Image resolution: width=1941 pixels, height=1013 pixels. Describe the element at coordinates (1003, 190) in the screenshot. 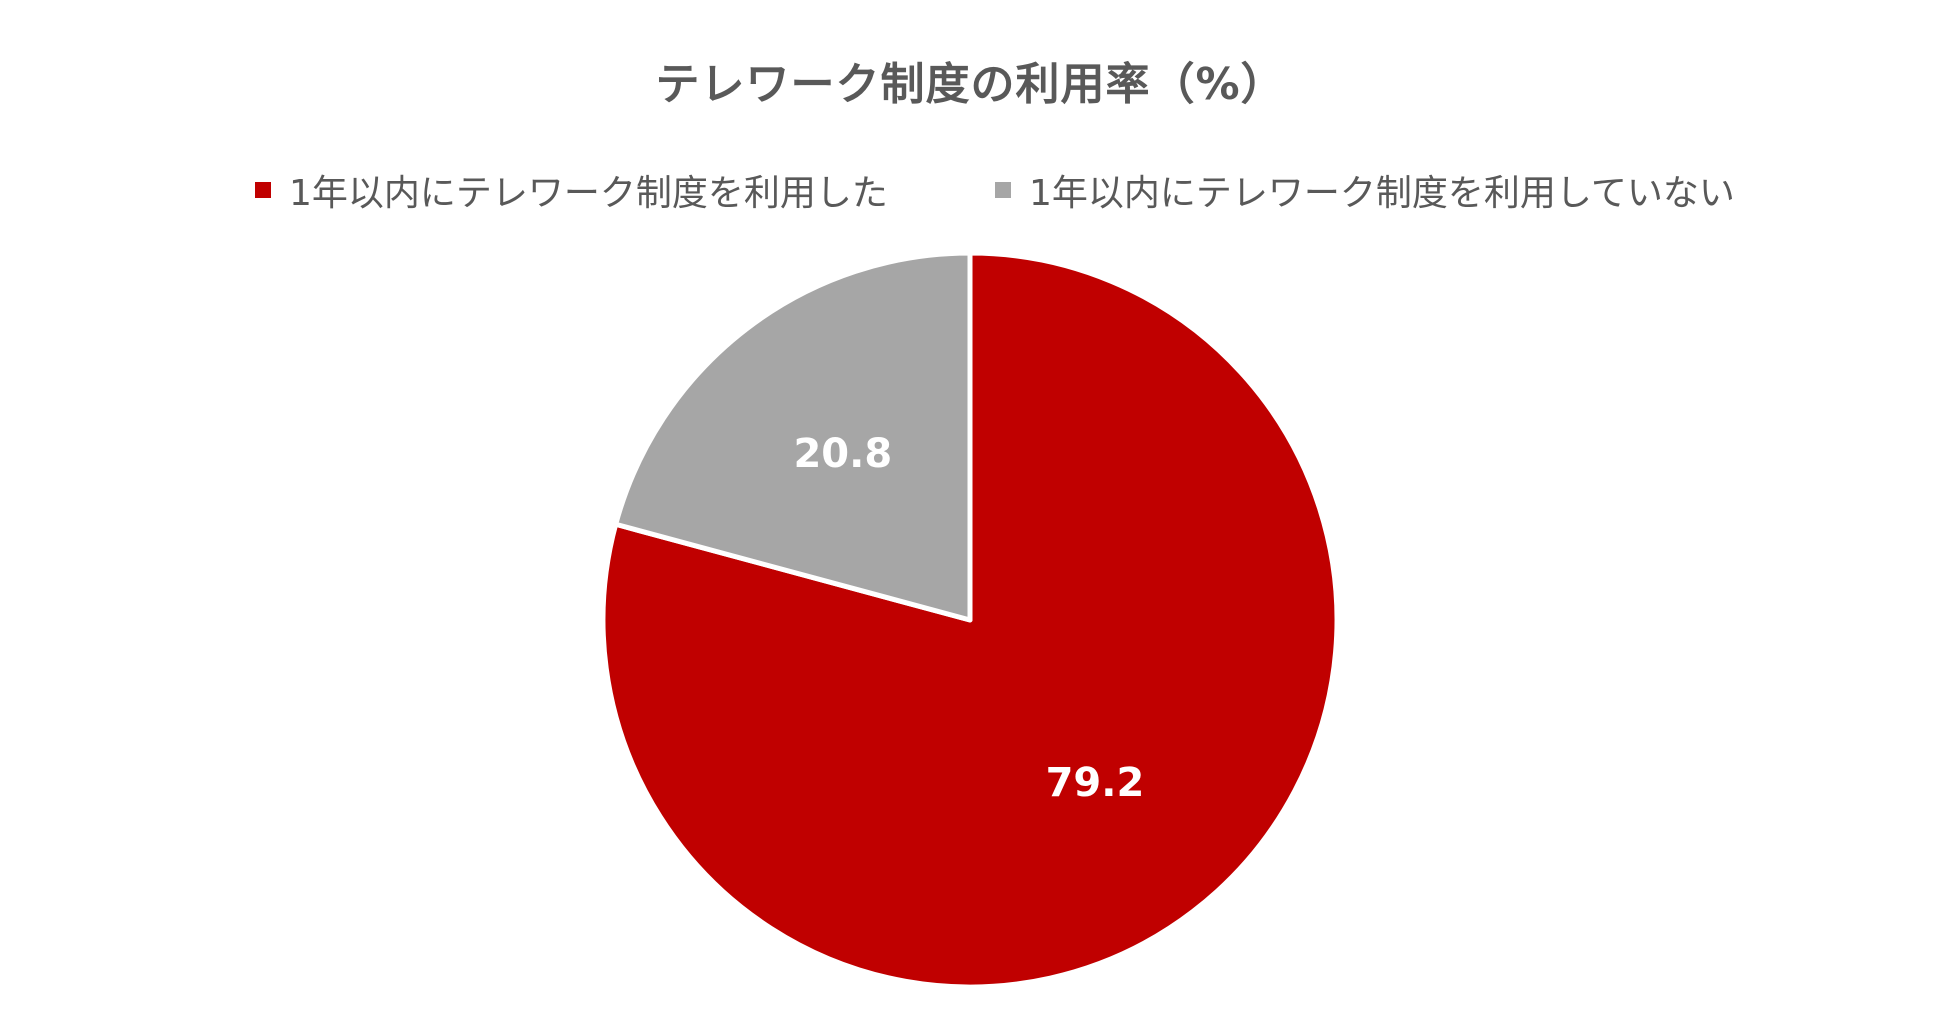

I see `legend-swatch-not-used` at that location.